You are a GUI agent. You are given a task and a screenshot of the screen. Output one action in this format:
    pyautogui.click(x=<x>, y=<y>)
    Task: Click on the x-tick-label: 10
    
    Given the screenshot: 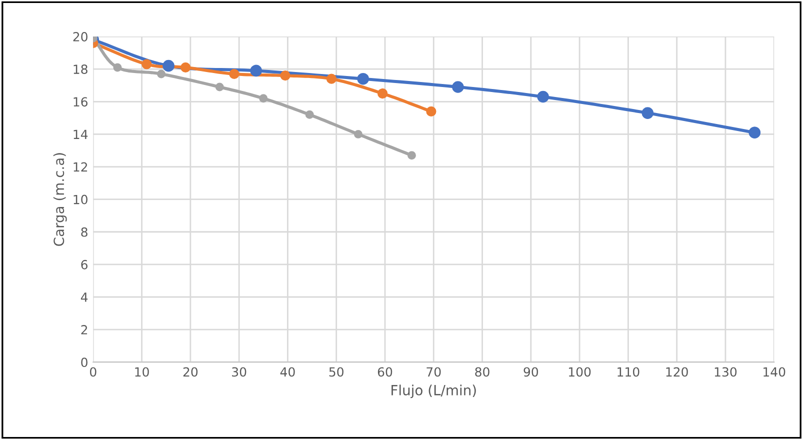 What is the action you would take?
    pyautogui.click(x=142, y=372)
    